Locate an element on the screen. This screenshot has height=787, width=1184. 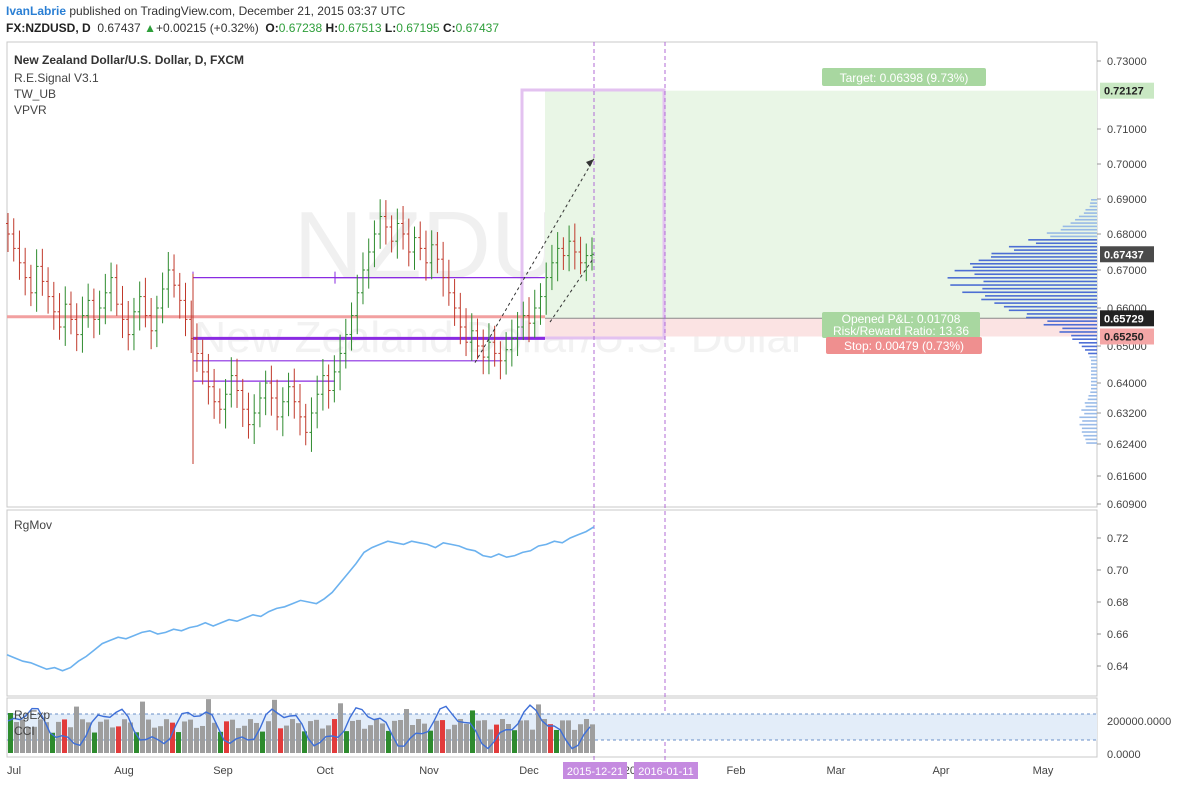
price-tick-label: 0.61600 is located at coordinates (1127, 477).